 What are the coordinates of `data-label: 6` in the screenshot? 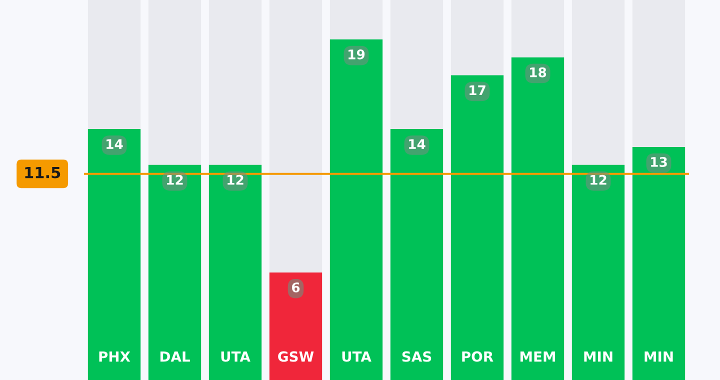 It's located at (296, 287).